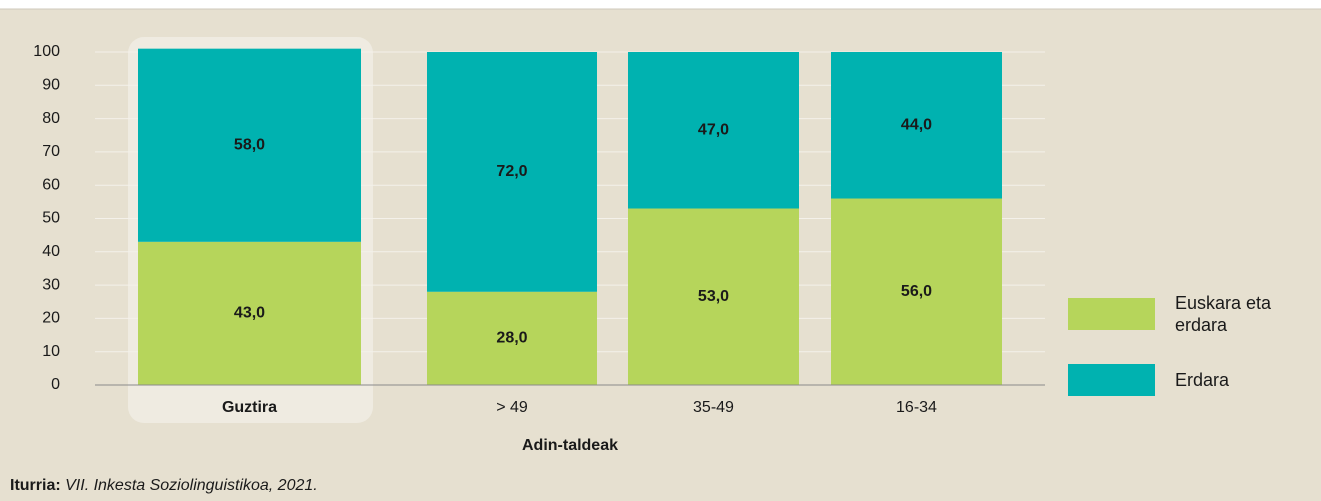 This screenshot has height=501, width=1321. I want to click on value-label: 44,0, so click(916, 124).